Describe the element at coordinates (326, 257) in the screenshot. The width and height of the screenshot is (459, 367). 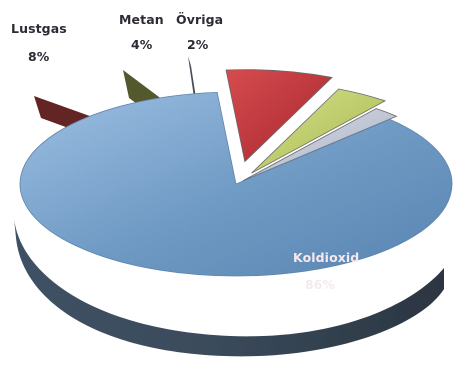
I see `koldioxid-label: Koldioxid` at that location.